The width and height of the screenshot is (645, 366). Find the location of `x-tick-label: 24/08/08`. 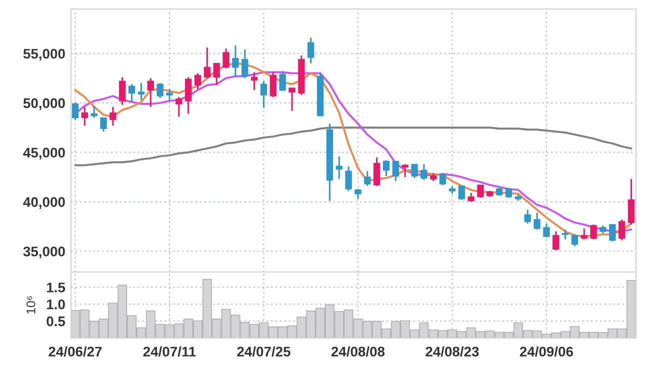

x-tick-label: 24/08/08 is located at coordinates (358, 351).